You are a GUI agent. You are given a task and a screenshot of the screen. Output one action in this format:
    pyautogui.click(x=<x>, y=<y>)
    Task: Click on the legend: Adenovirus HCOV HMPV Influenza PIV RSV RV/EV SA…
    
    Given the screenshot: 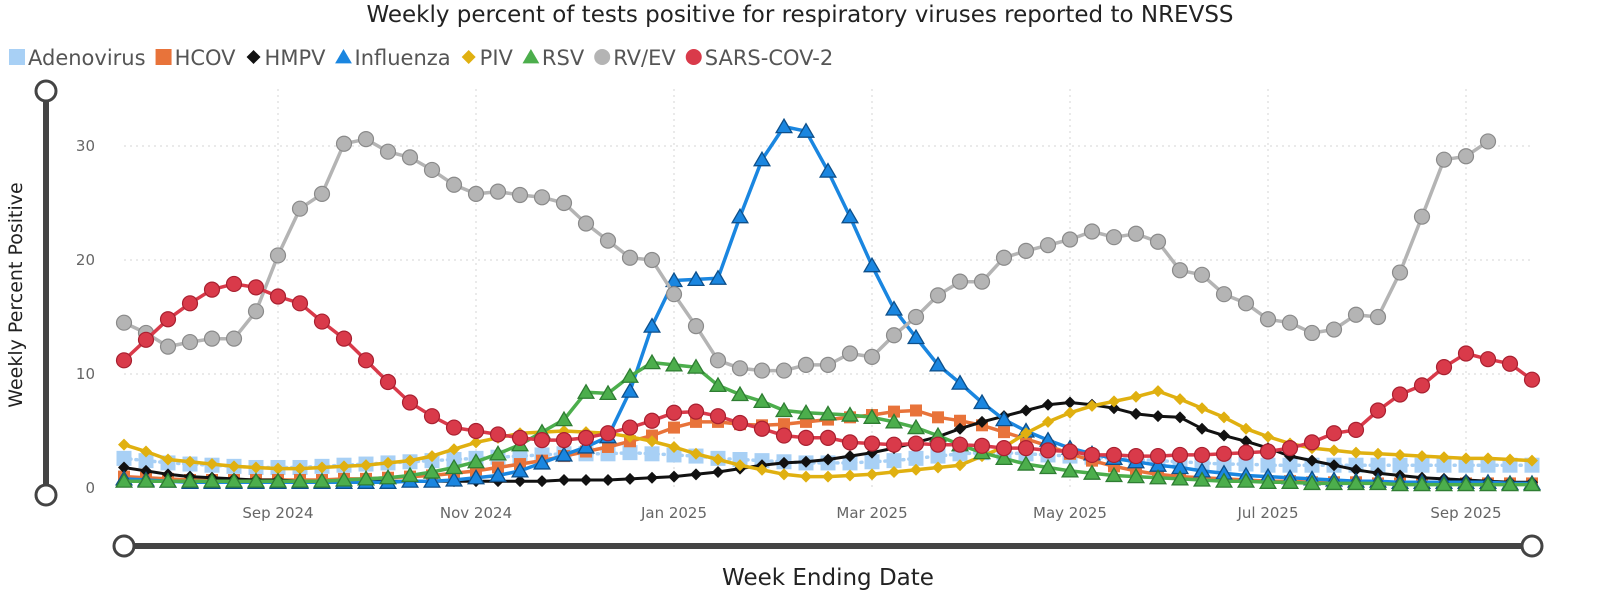 What is the action you would take?
    pyautogui.click(x=421, y=58)
    